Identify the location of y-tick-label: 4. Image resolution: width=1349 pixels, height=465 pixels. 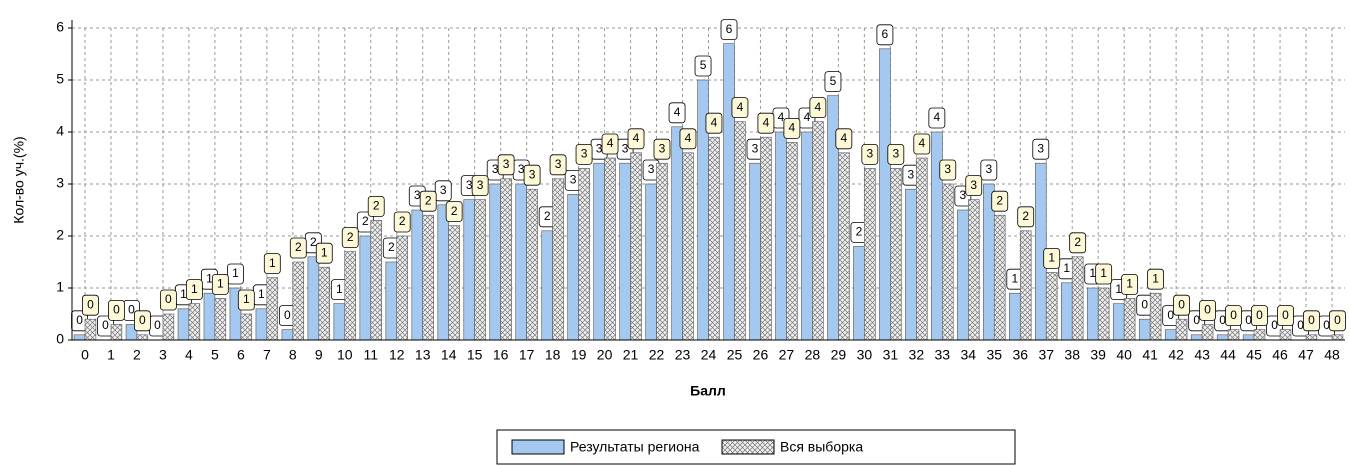
(60, 131).